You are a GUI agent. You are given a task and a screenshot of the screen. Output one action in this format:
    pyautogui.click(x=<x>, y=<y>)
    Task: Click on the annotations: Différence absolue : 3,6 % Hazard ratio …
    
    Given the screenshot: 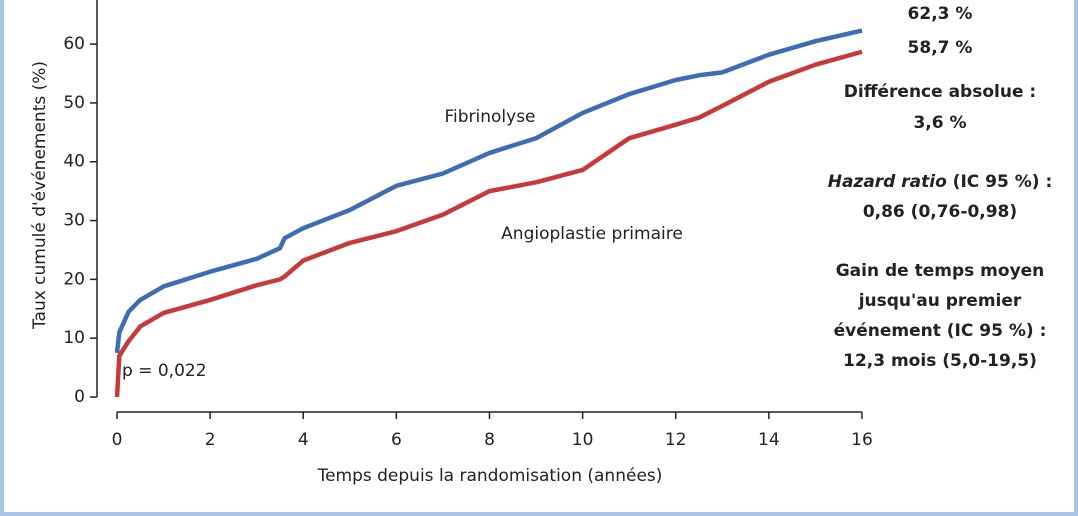 What is the action you would take?
    pyautogui.click(x=940, y=226)
    